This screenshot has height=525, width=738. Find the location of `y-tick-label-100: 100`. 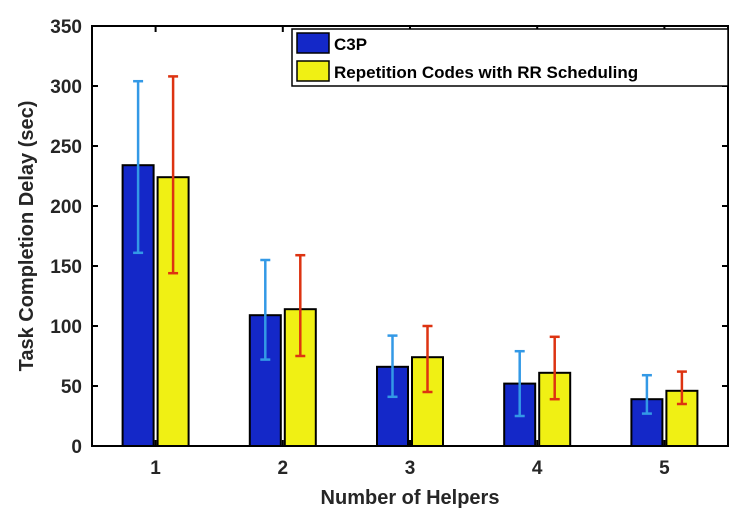

y-tick-label-100: 100 is located at coordinates (66, 327).